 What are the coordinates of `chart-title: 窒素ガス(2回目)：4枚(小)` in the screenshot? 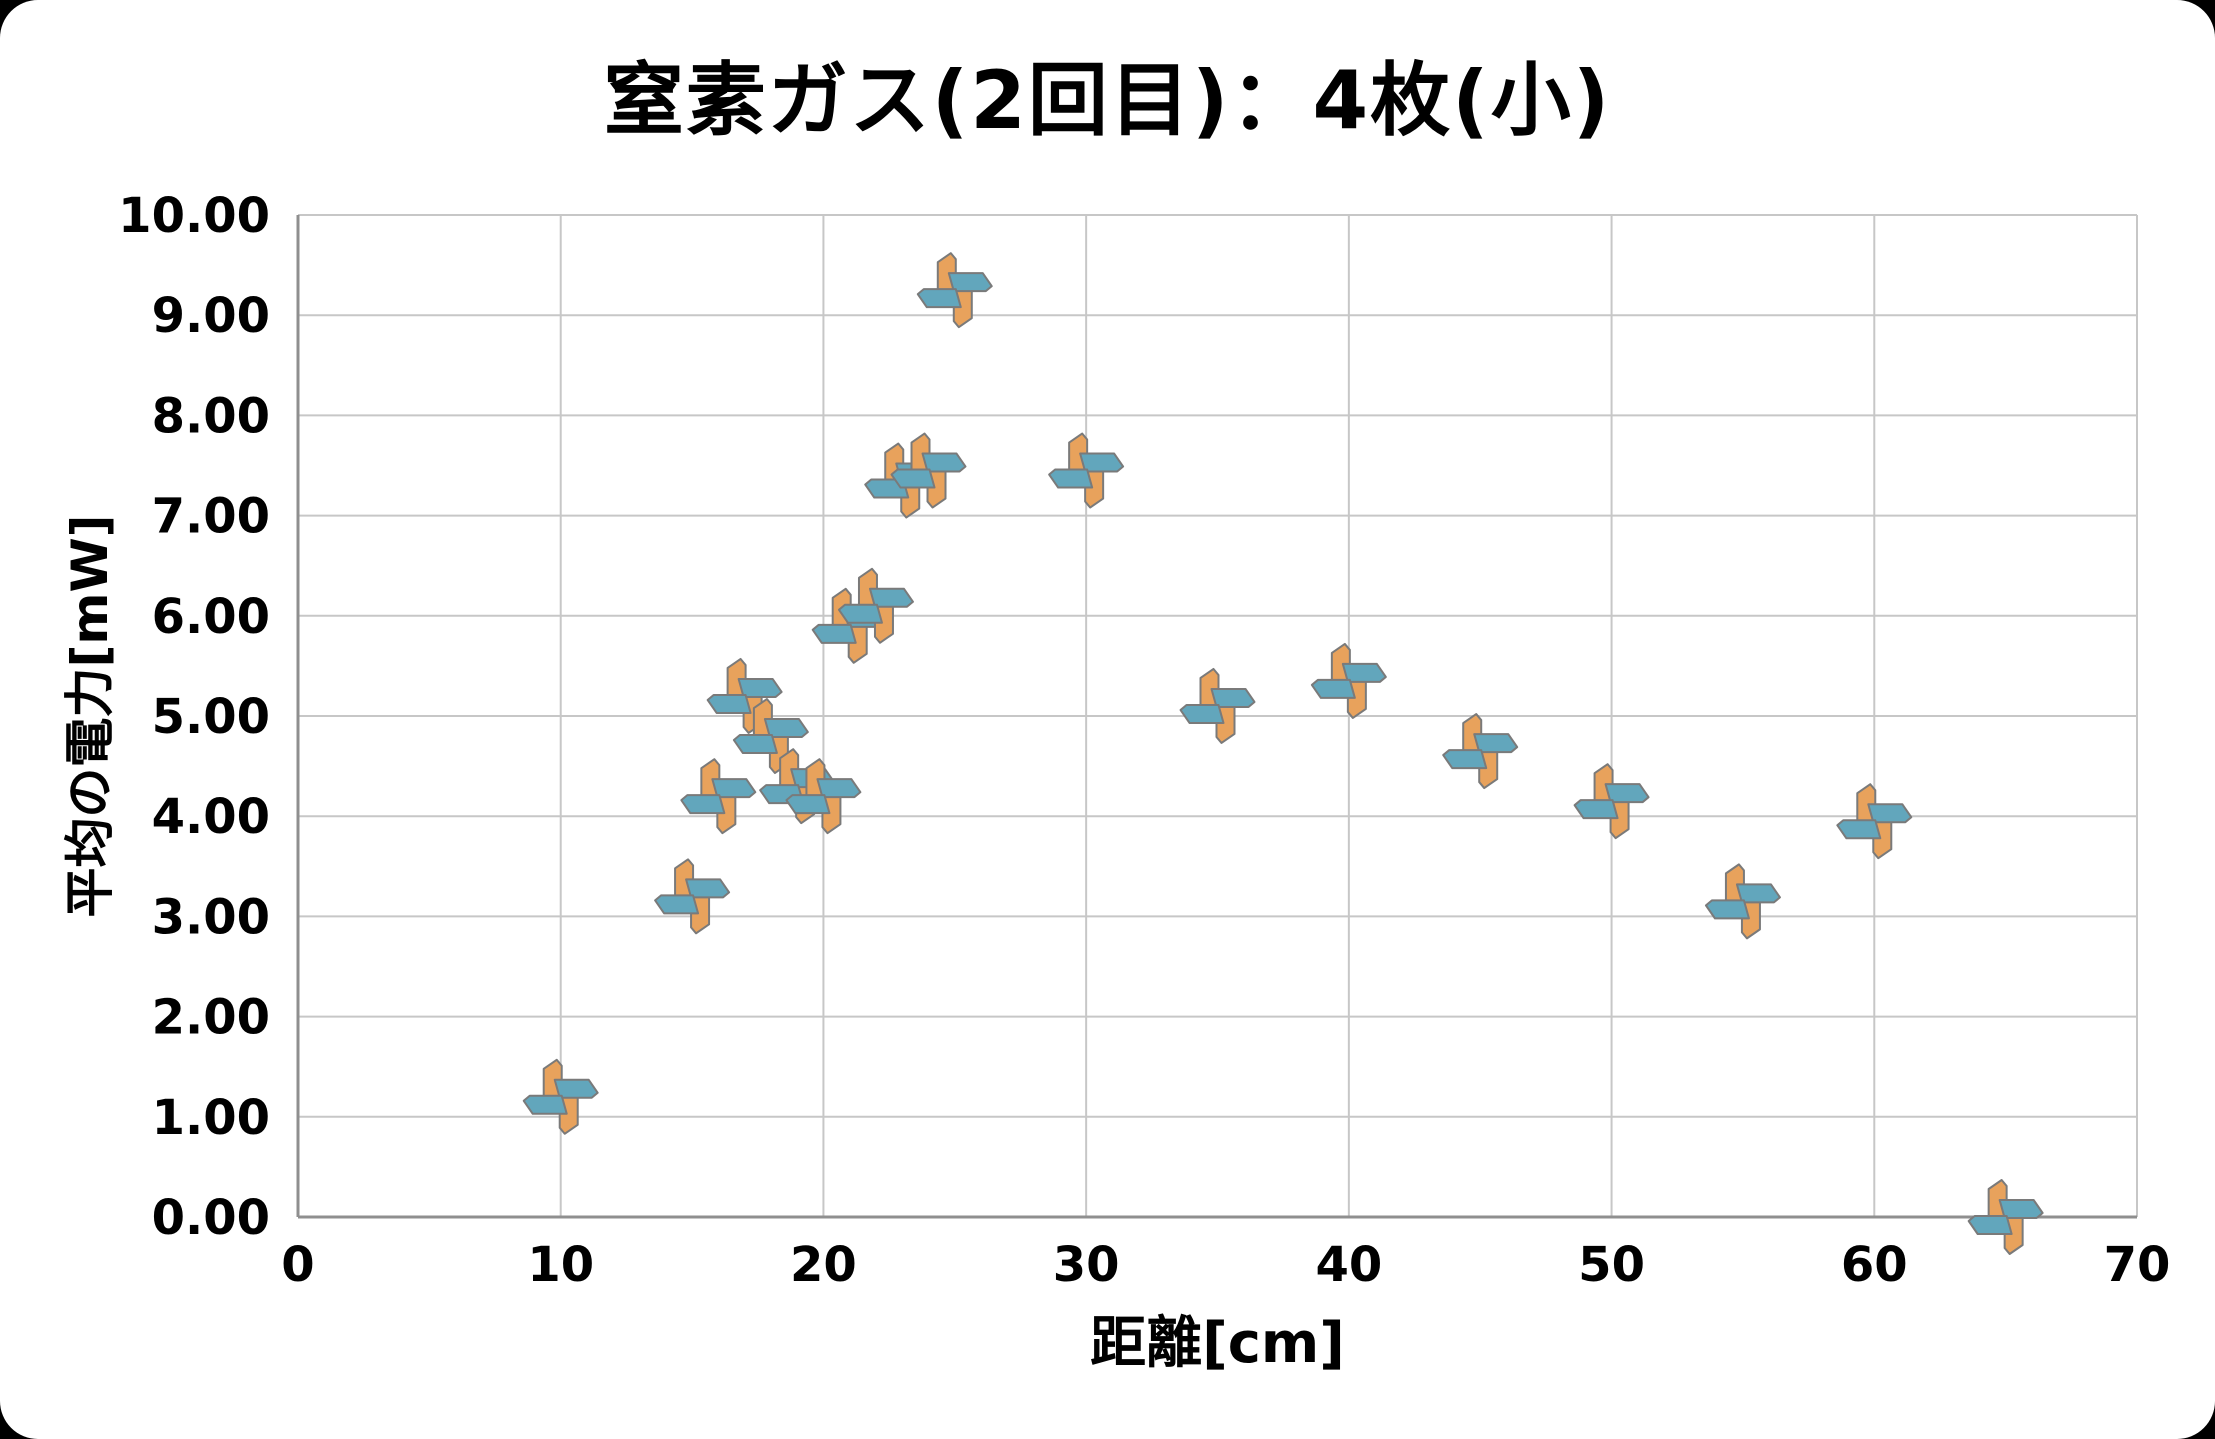 It's located at (1107, 100).